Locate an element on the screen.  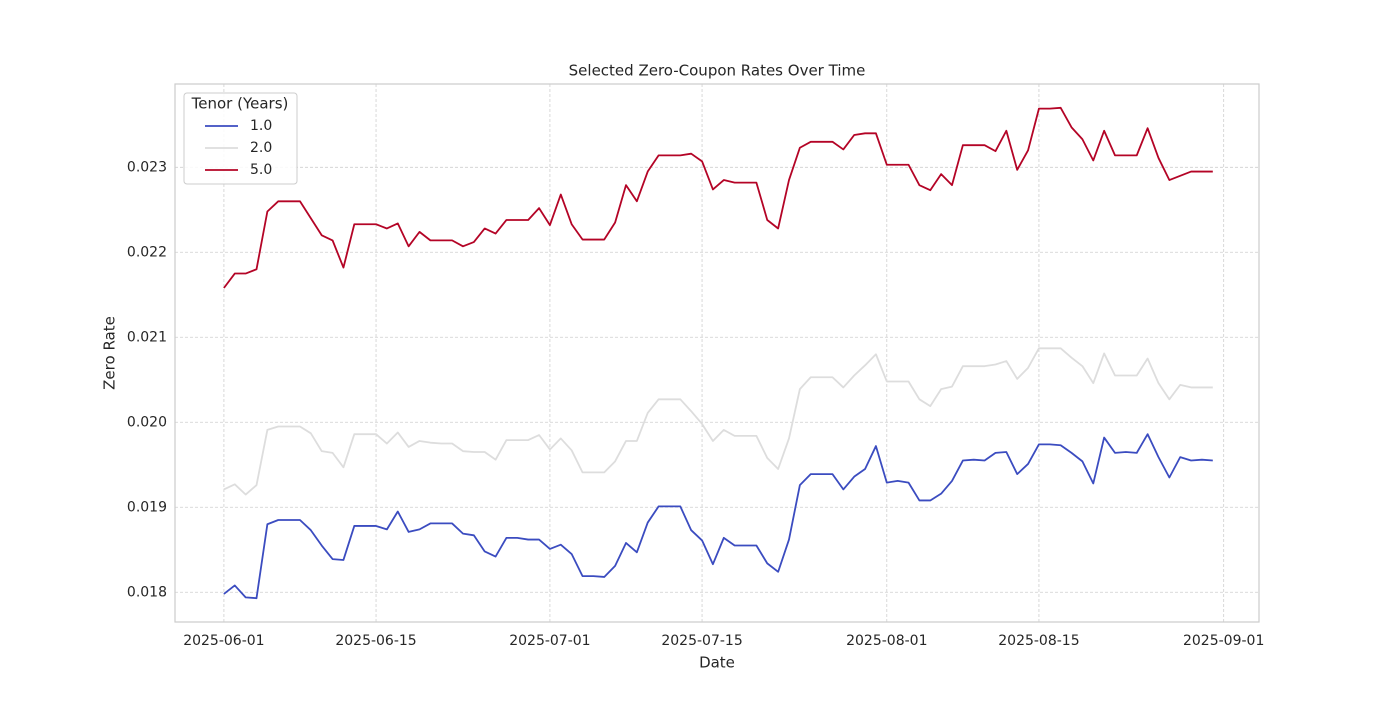
x-tick-label: 2025-08-01 is located at coordinates (886, 641).